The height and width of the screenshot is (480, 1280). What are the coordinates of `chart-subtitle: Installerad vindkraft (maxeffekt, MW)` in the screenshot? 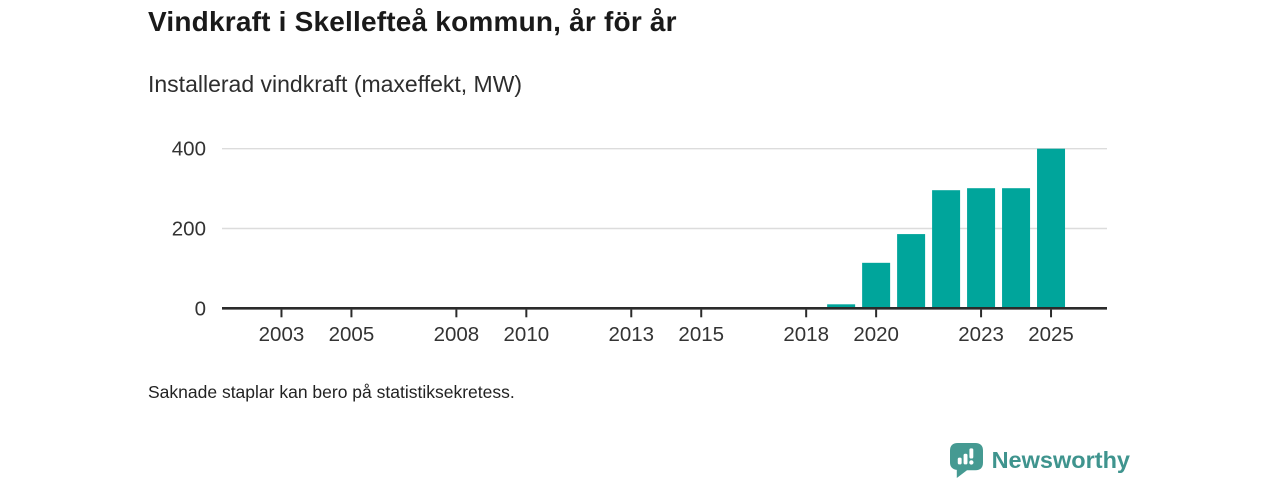 It's located at (335, 84).